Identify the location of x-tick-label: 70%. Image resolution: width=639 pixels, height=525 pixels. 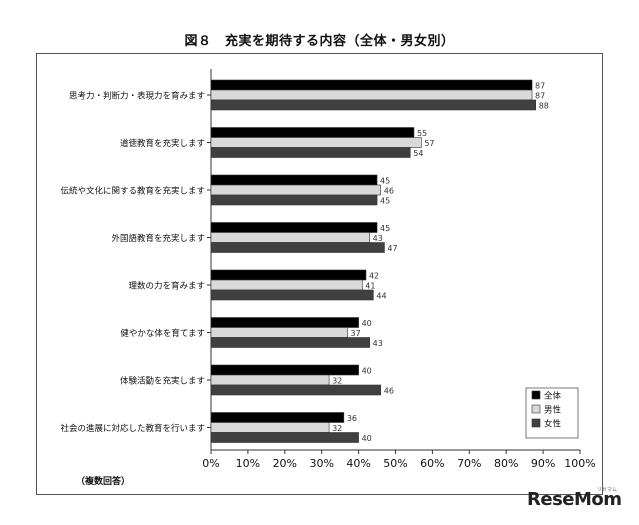
(469, 463).